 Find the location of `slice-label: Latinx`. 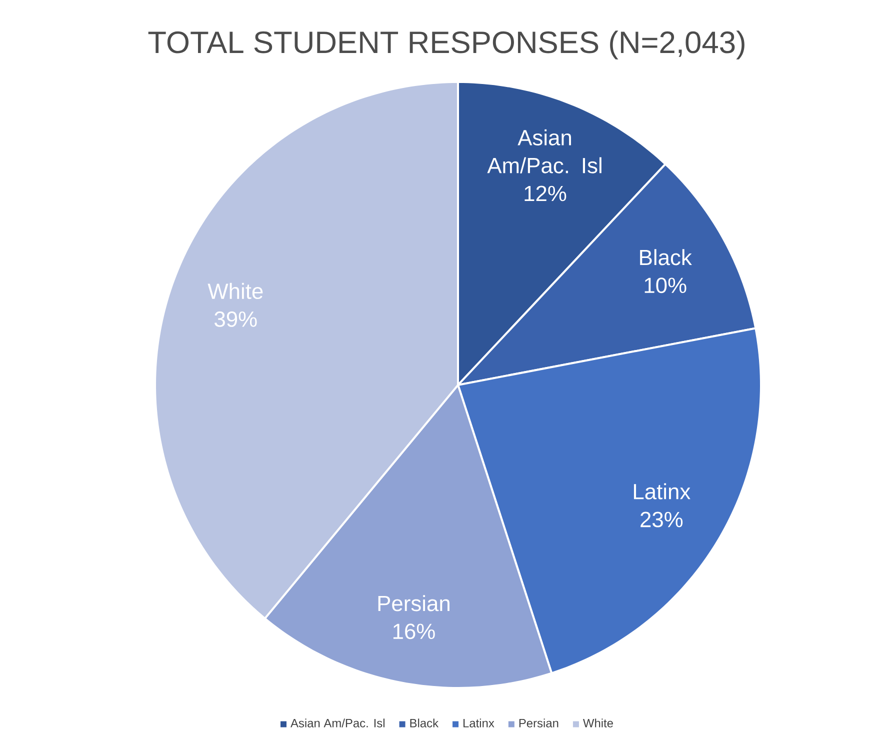

slice-label: Latinx is located at coordinates (662, 491).